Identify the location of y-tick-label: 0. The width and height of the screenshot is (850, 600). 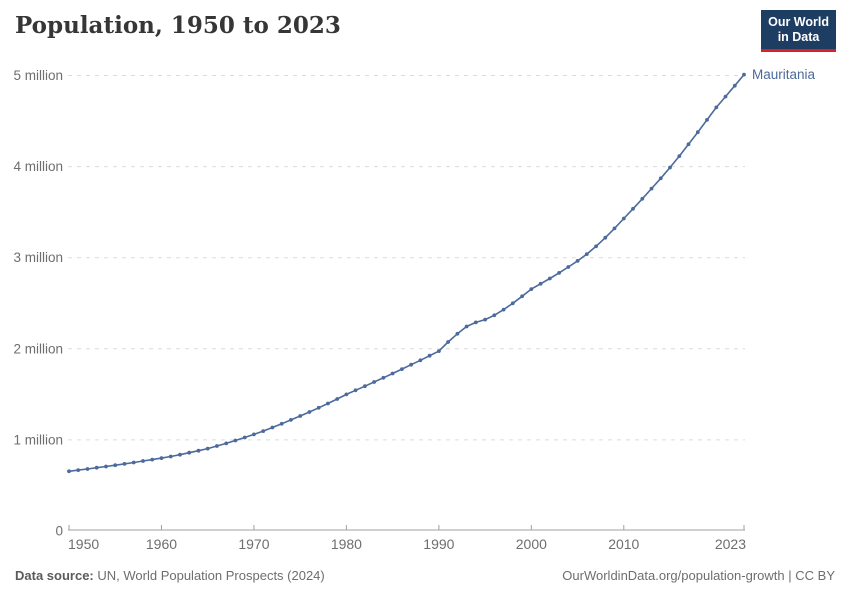
(59, 531).